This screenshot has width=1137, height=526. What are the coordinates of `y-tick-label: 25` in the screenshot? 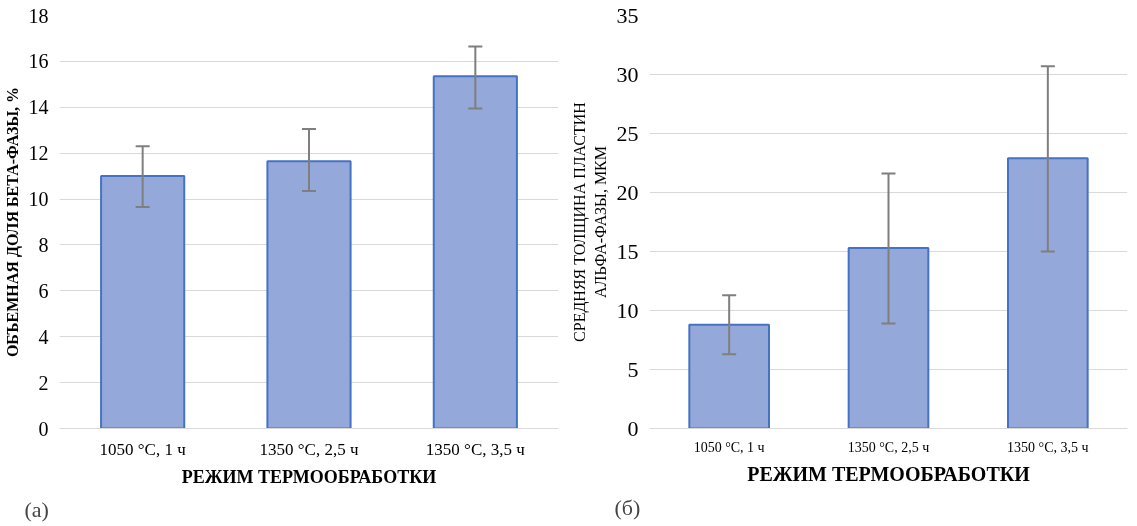 It's located at (627, 133).